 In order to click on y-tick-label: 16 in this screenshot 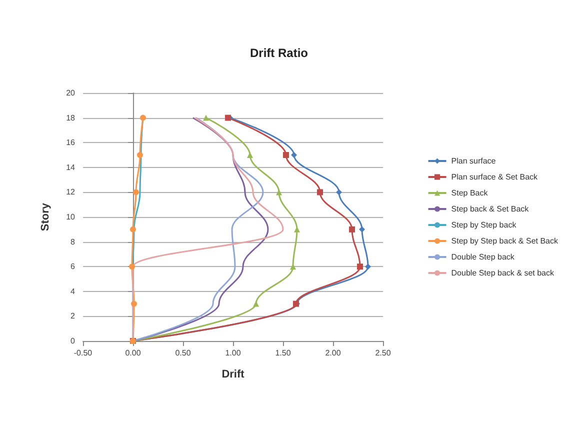, I will do `click(71, 143)`.